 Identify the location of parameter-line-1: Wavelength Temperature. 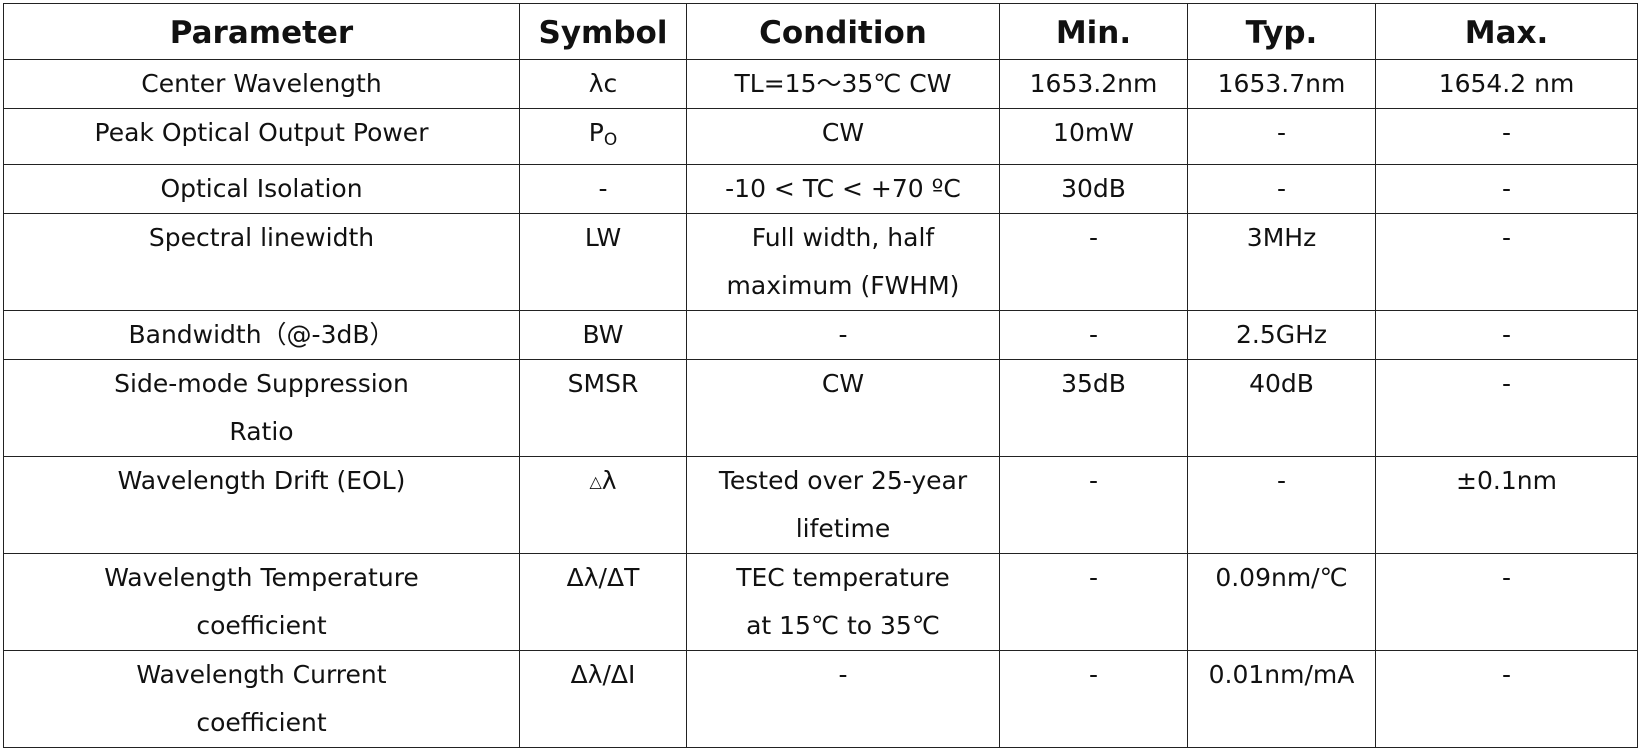
(261, 577).